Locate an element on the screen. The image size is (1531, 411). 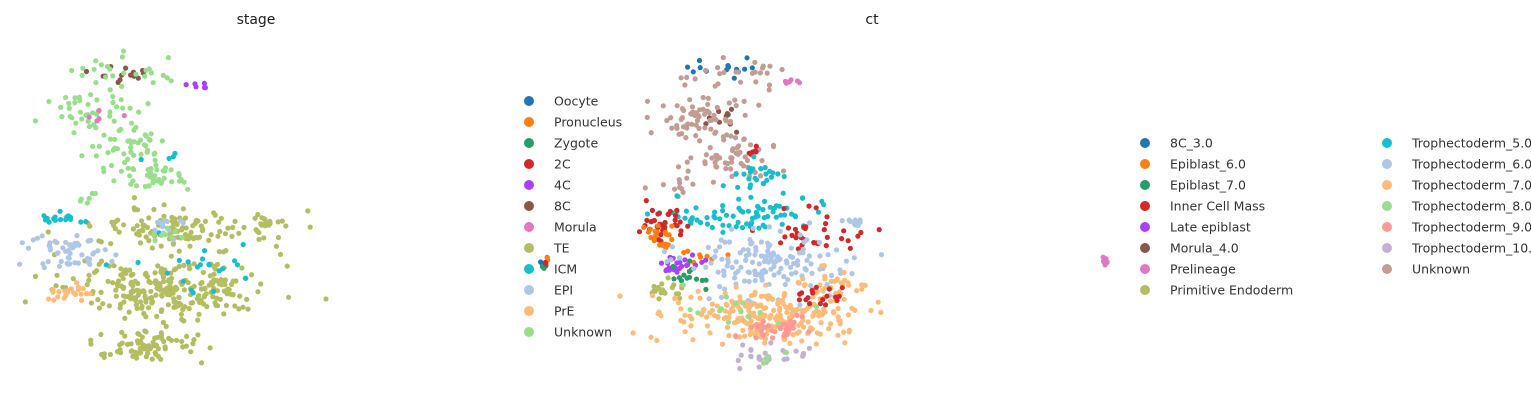
stage-panel-title: stage is located at coordinates (256, 20).